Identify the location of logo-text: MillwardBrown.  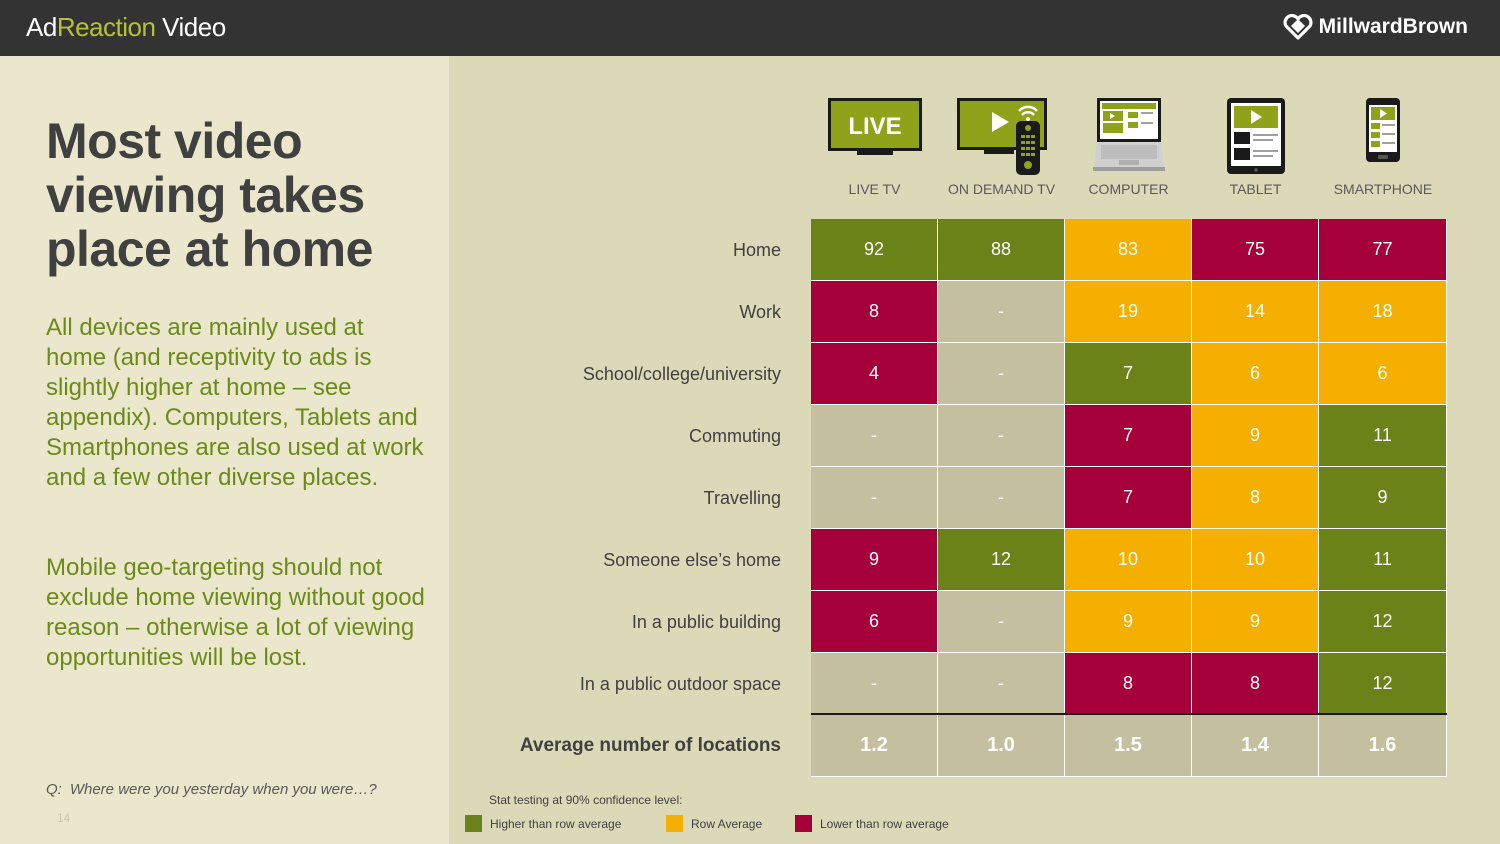
(1393, 26).